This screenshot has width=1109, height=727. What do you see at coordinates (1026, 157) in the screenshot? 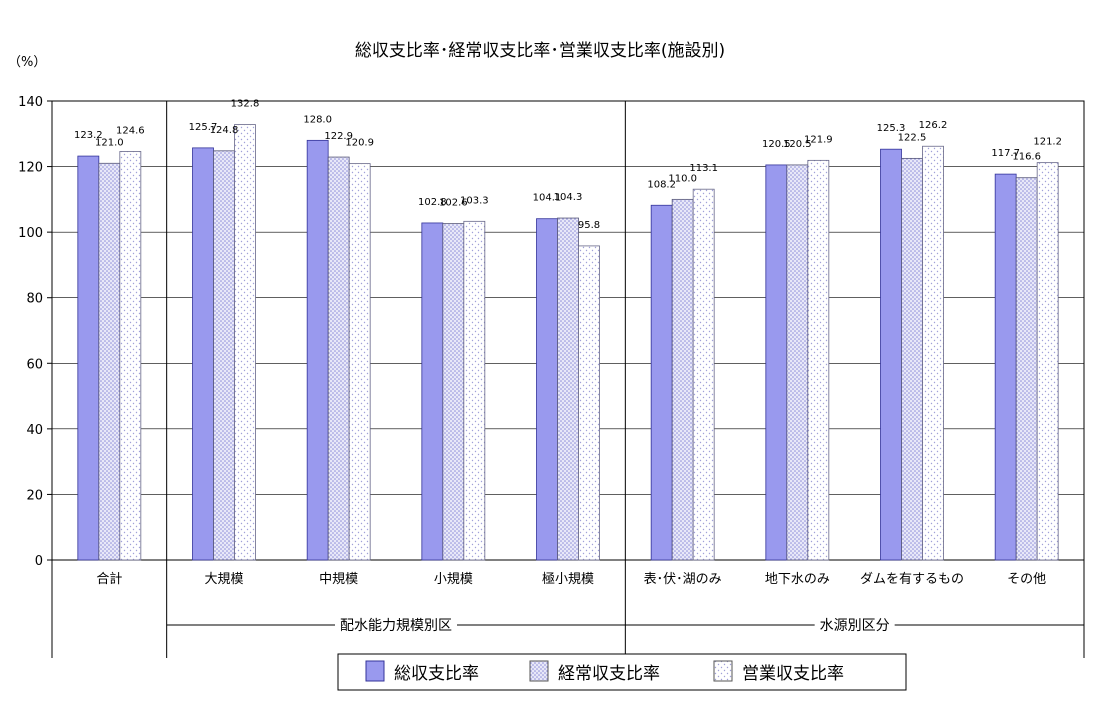
I see `data-label: 116.6` at bounding box center [1026, 157].